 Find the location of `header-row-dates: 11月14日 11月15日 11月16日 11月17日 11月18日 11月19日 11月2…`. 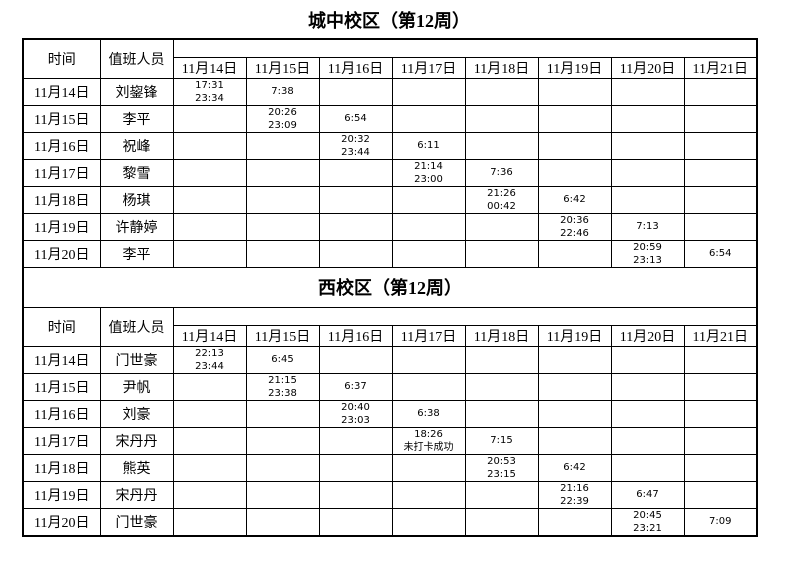

header-row-dates: 11月14日 11月15日 11月16日 11月17日 11月18日 11月19日 11月2… is located at coordinates (390, 67).